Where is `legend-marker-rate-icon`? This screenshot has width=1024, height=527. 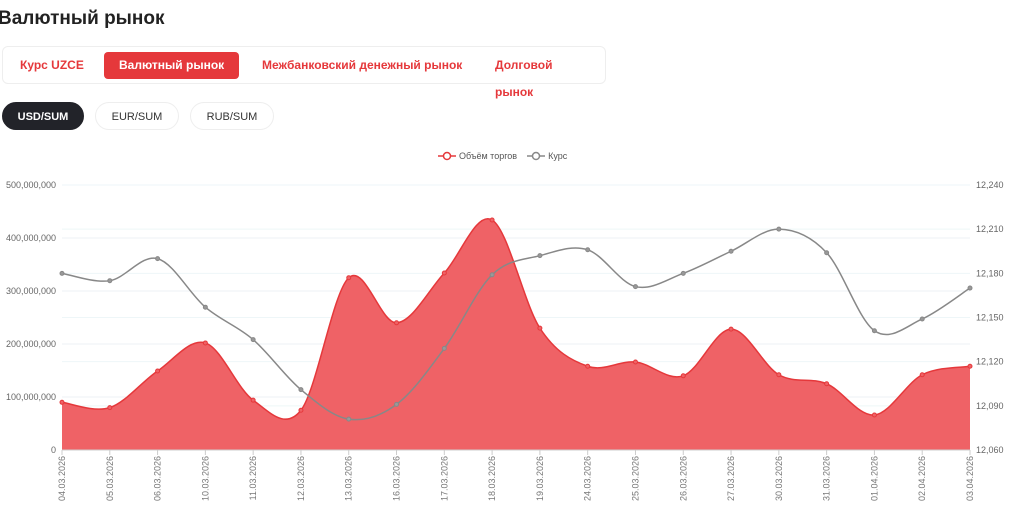 legend-marker-rate-icon is located at coordinates (536, 156).